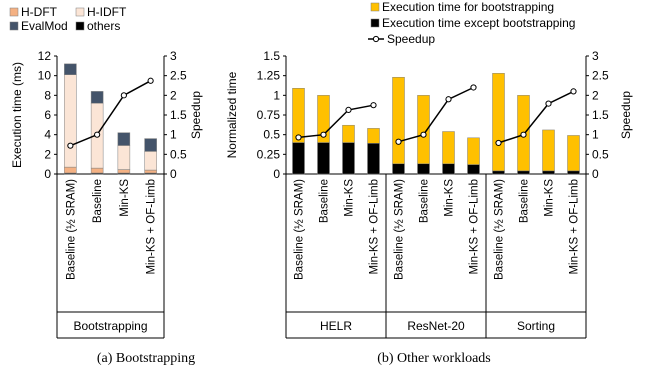 The image size is (646, 373). I want to click on y-tick-label: 1, so click(276, 95).